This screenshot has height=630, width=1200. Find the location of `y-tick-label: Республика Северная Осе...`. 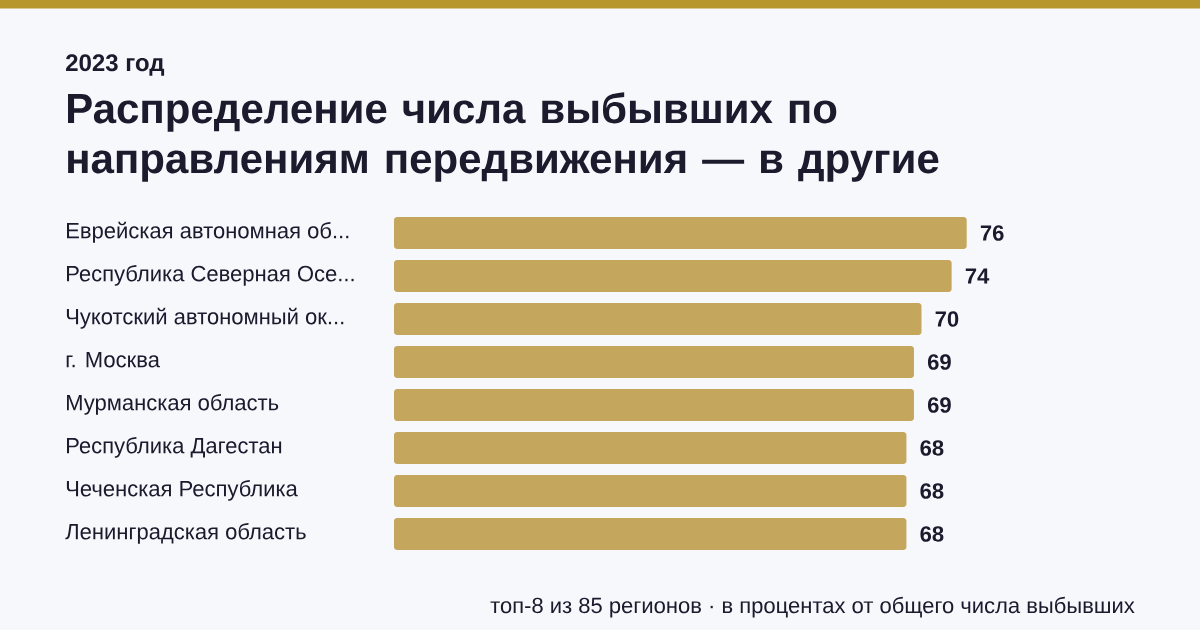

y-tick-label: Республика Северная Осе... is located at coordinates (210, 275).